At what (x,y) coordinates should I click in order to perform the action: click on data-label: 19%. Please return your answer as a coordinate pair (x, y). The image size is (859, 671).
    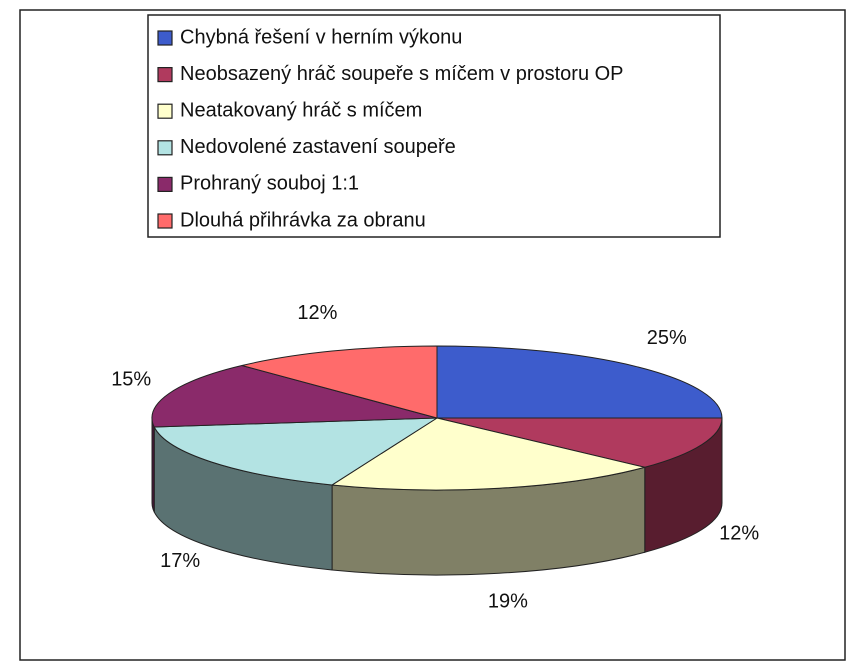
    Looking at the image, I should click on (508, 602).